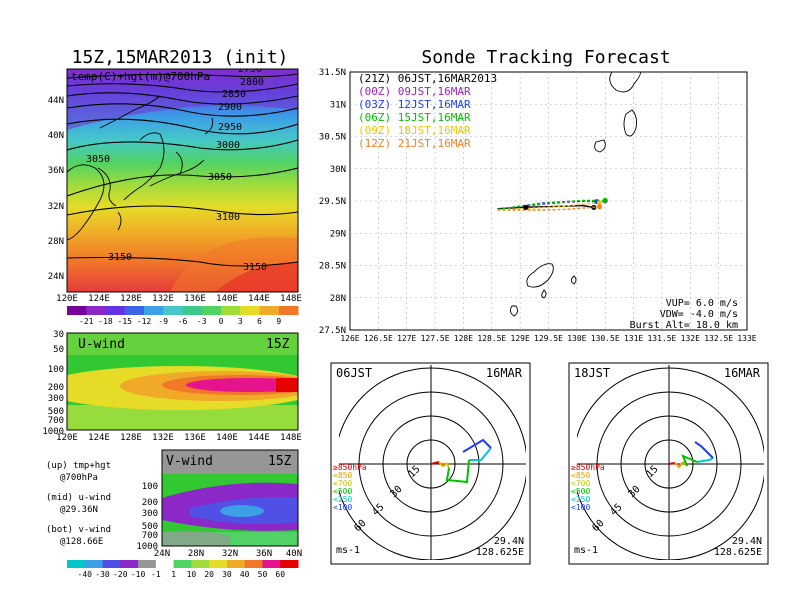 This screenshot has width=792, height=612. What do you see at coordinates (101, 344) in the screenshot?
I see `u-wind-label: U-wind` at bounding box center [101, 344].